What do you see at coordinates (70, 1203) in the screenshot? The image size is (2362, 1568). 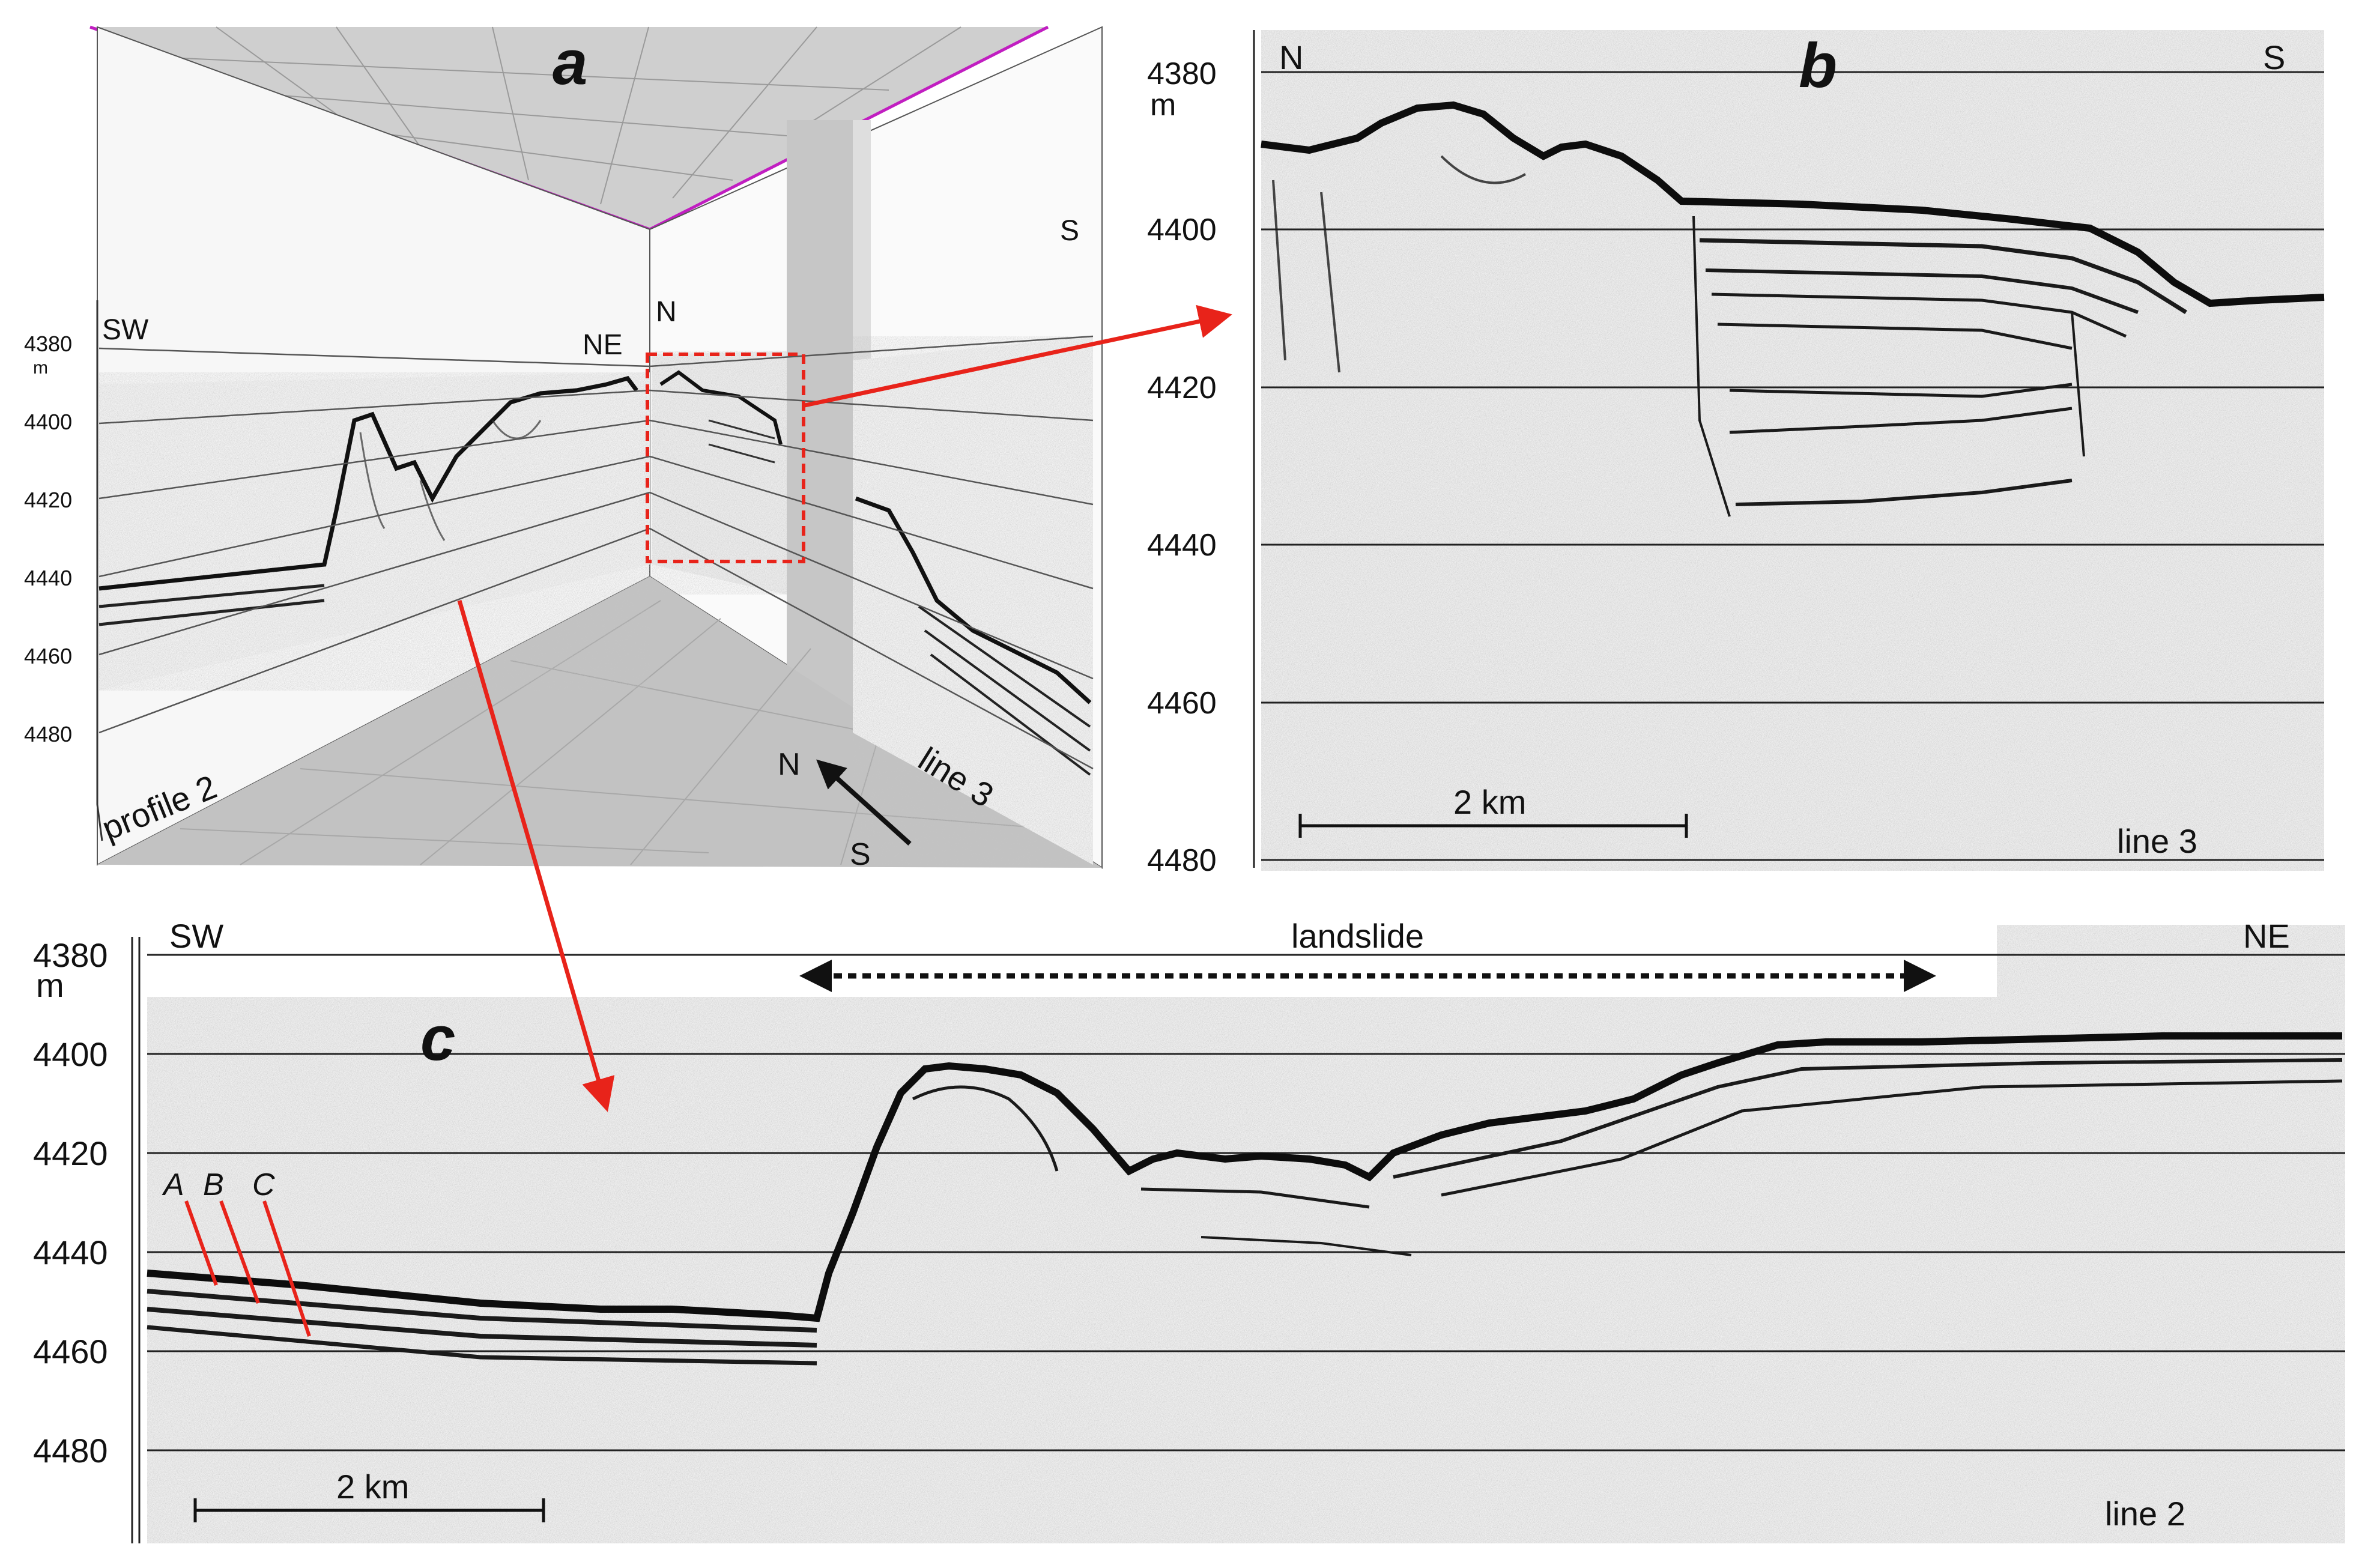 I see `panel-c-depth-ticks: 4380 m 4400 4420 4440 4460 4480` at bounding box center [70, 1203].